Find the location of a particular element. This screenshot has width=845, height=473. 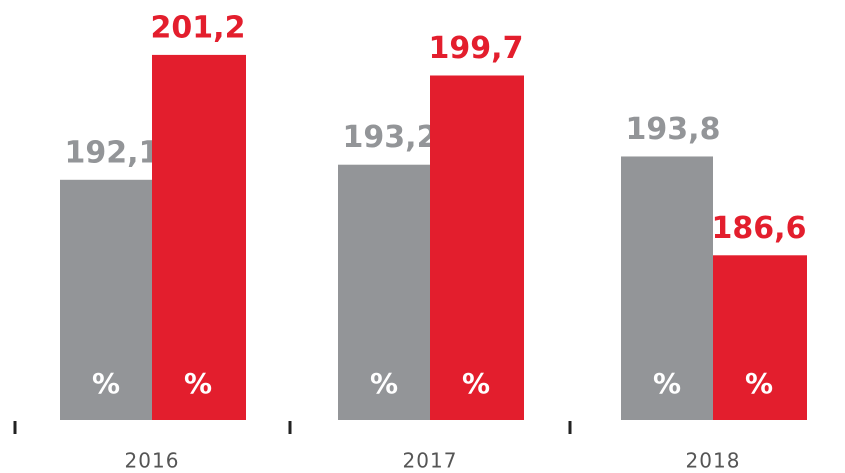

x-tick-label: 2016 is located at coordinates (152, 461).